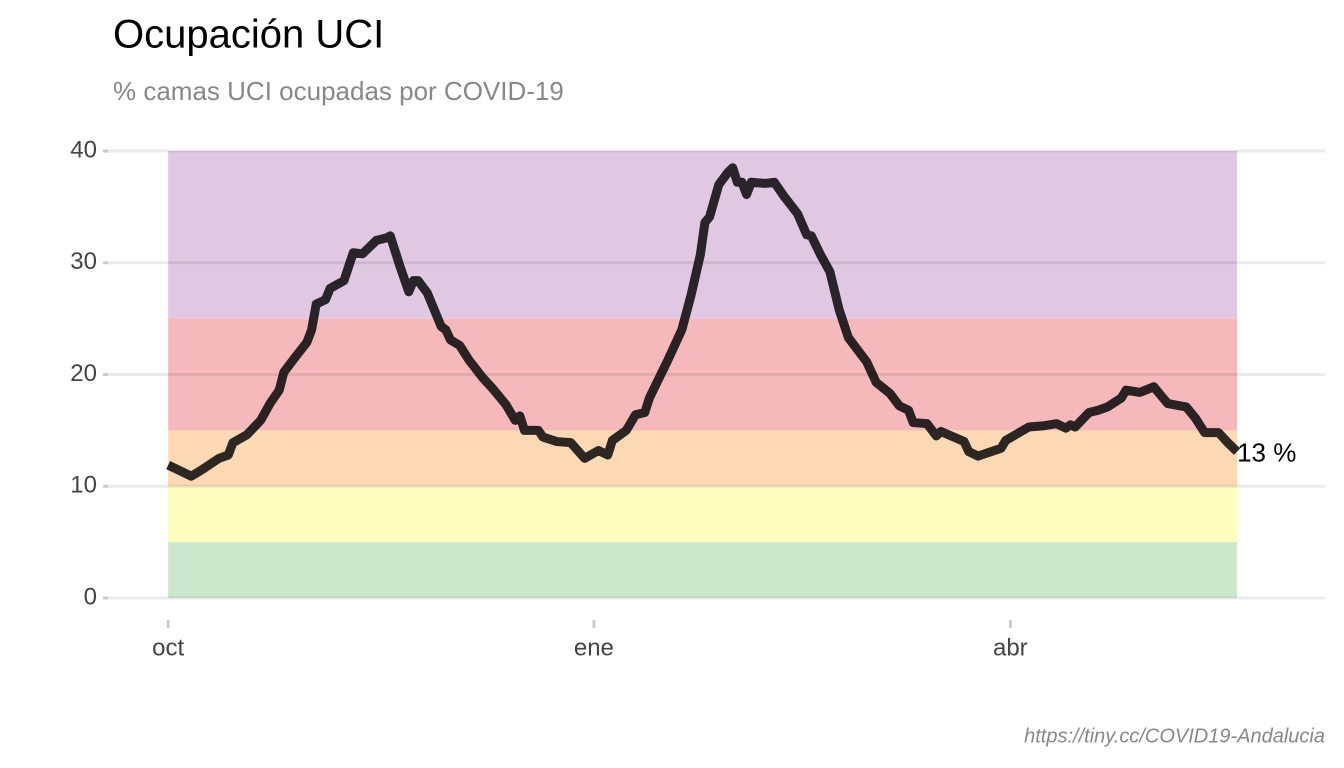 The height and width of the screenshot is (768, 1344). Describe the element at coordinates (1266, 452) in the screenshot. I see `end-label: 13 %` at that location.